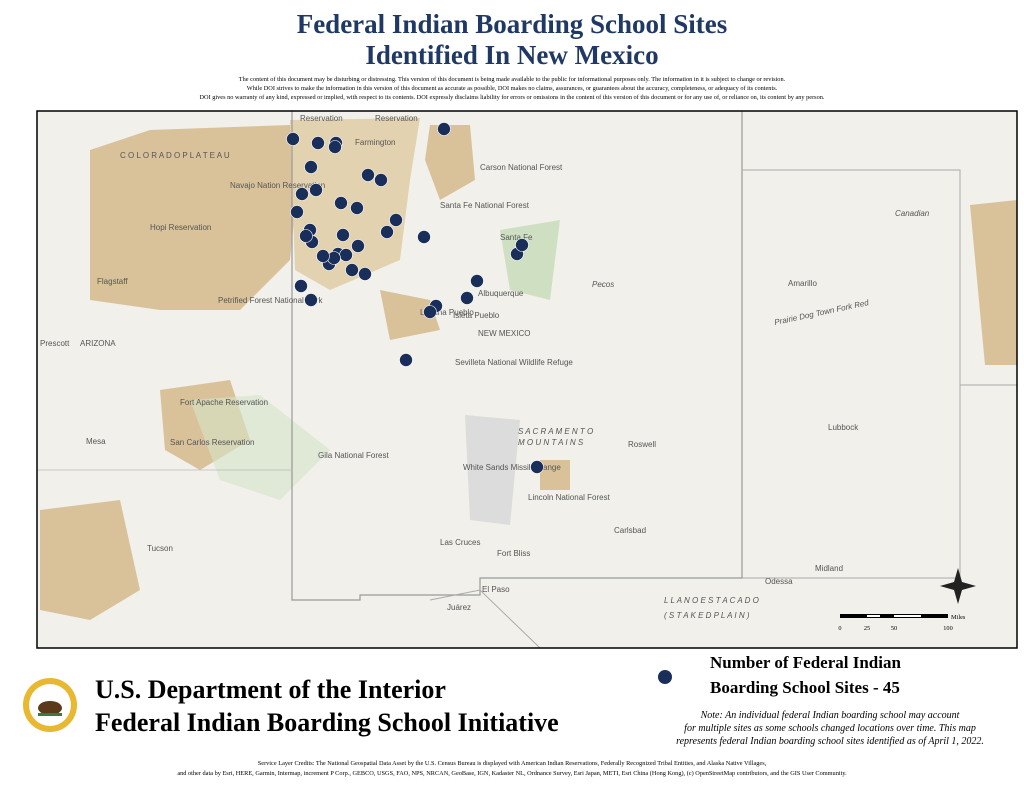 The height and width of the screenshot is (791, 1024). Describe the element at coordinates (805, 687) in the screenshot. I see `legend-label: Boarding School Sites - 45` at that location.